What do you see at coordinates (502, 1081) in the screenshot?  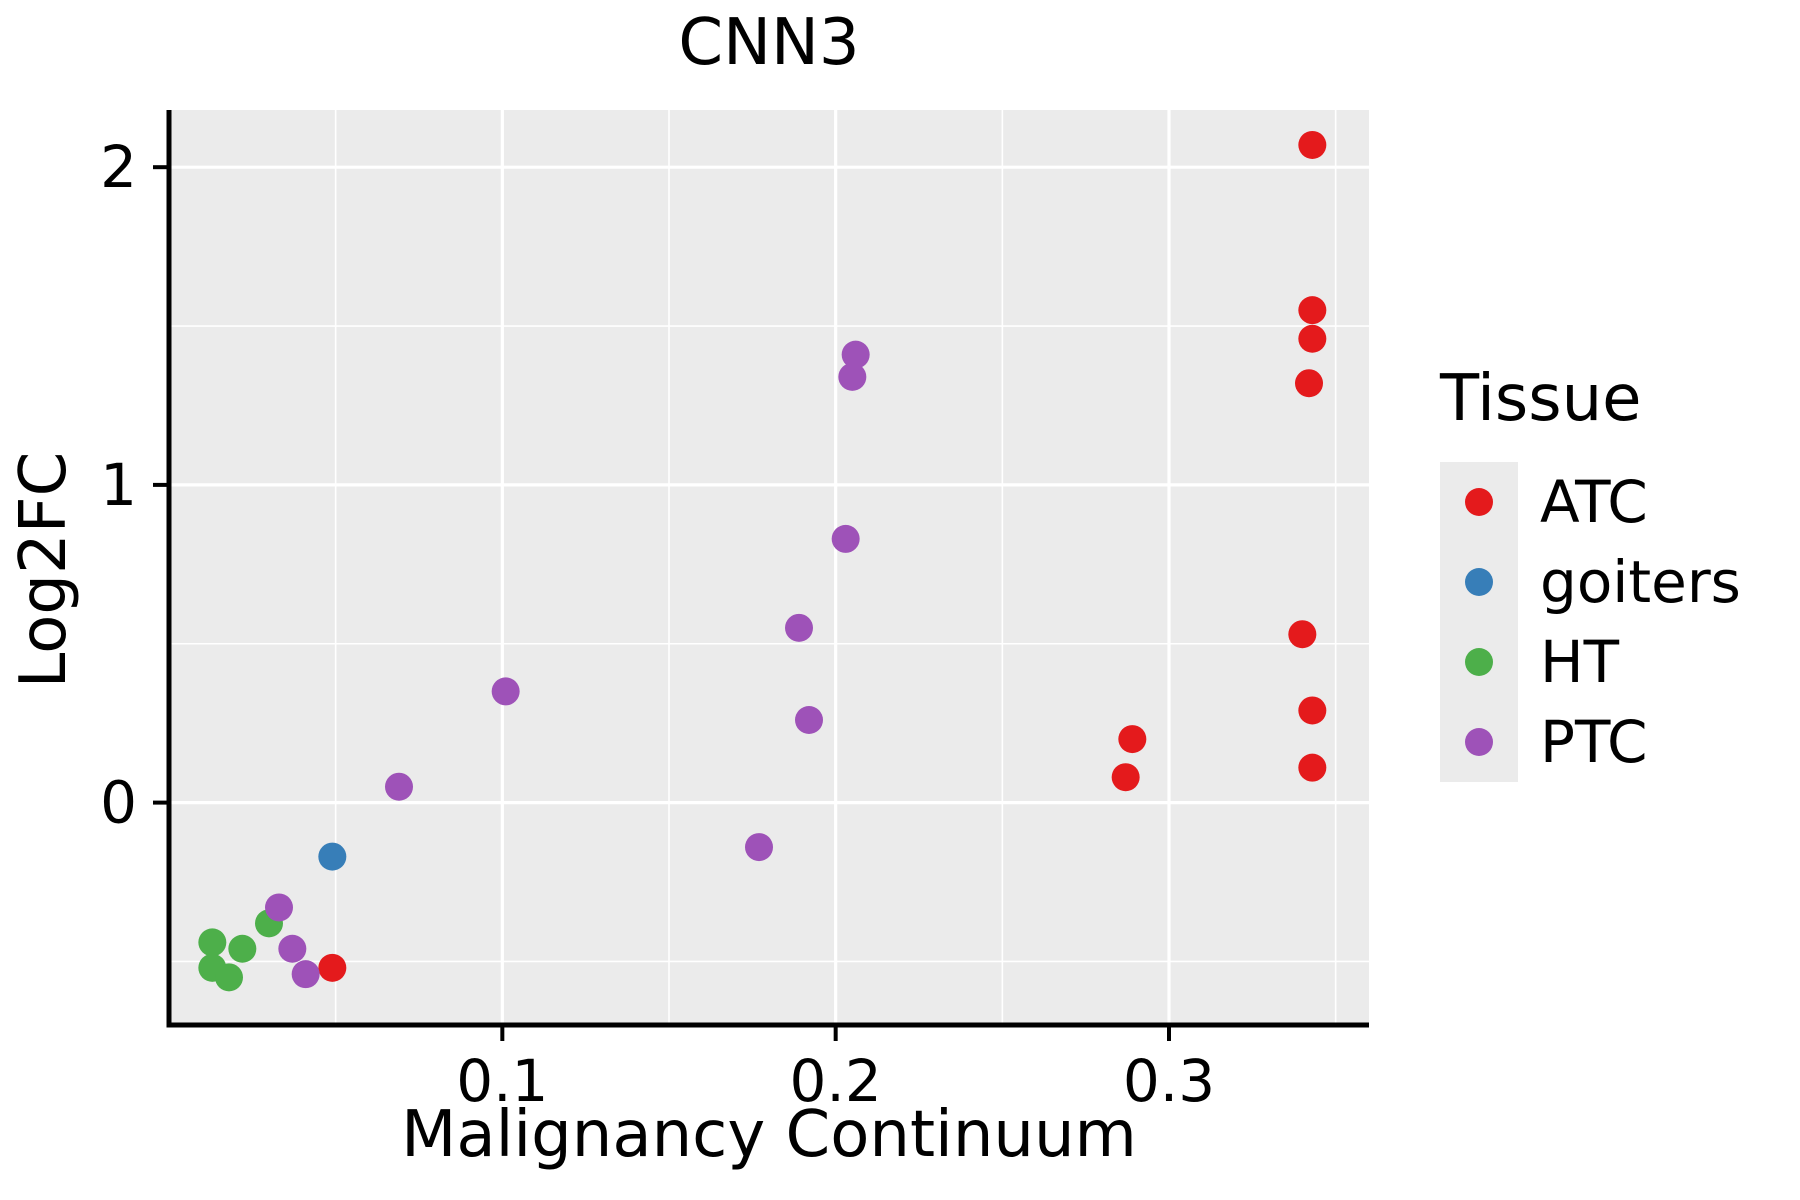 I see `x-tick-label: 0.1` at bounding box center [502, 1081].